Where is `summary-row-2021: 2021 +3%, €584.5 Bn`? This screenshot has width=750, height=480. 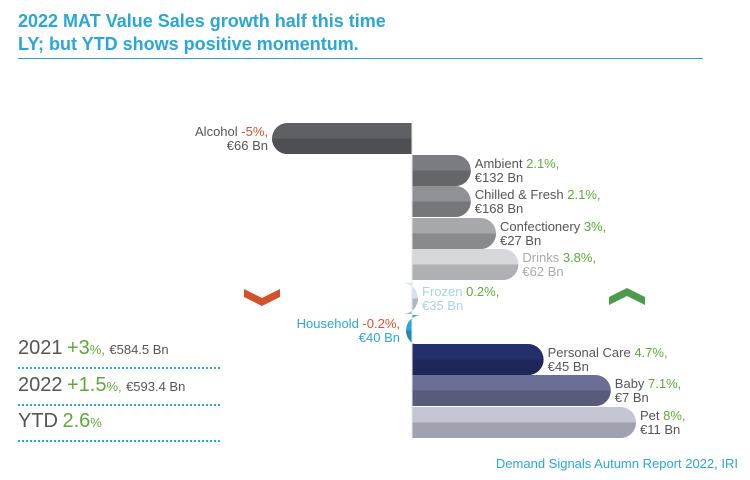
summary-row-2021: 2021 +3%, €584.5 Bn is located at coordinates (119, 353).